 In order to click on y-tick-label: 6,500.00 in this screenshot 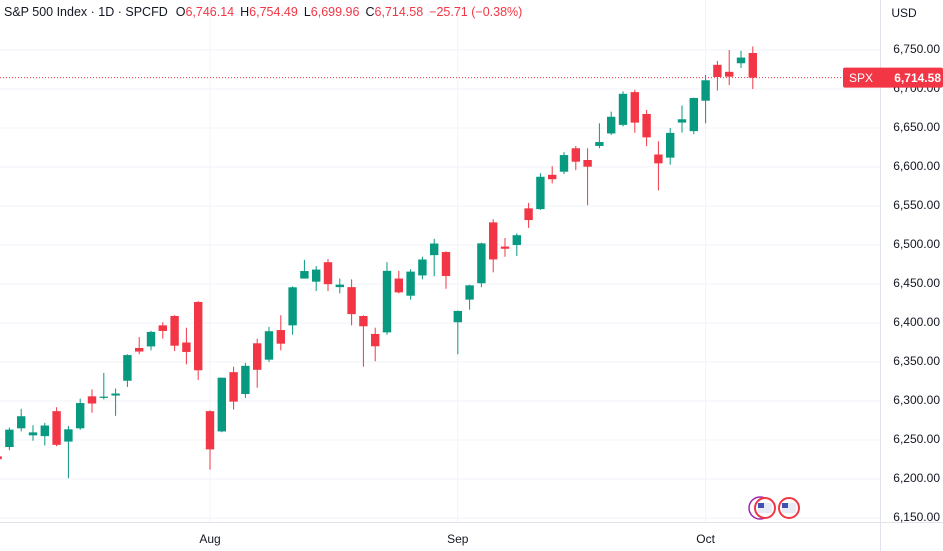, I will do `click(916, 244)`.